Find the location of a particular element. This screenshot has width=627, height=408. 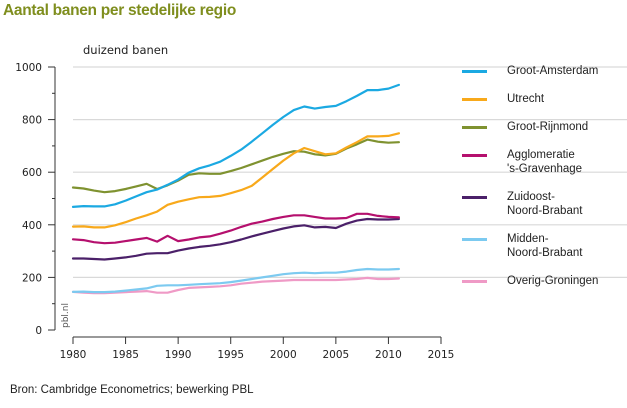

legend-label: Utrecht is located at coordinates (526, 99).